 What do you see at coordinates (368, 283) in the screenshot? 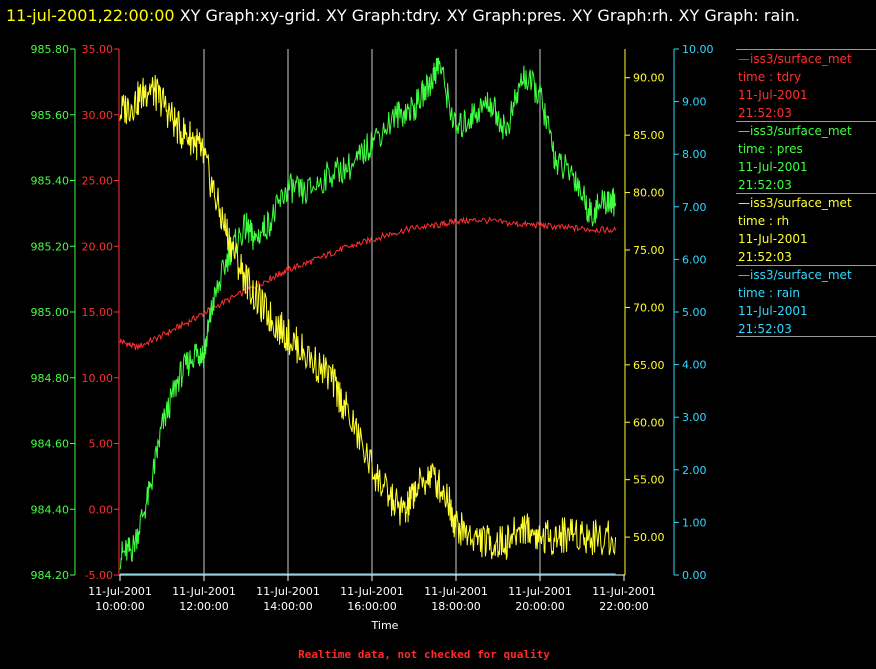
I see `series-tdry` at bounding box center [368, 283].